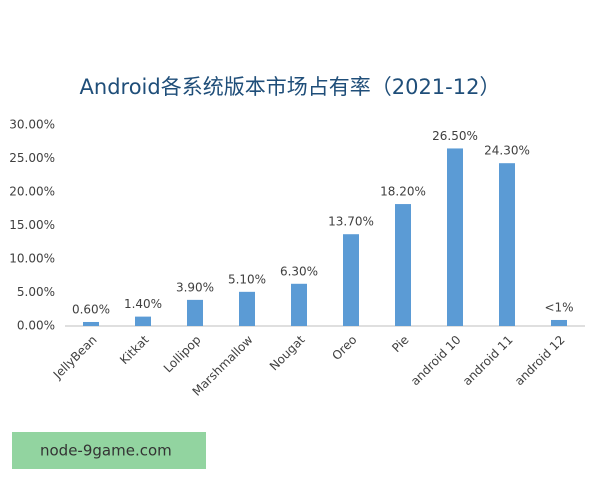  What do you see at coordinates (195, 287) in the screenshot?
I see `value-label: 3.90%` at bounding box center [195, 287].